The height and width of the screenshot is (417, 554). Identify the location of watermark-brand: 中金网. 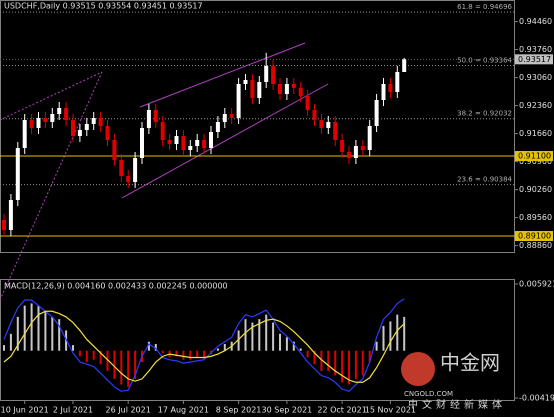
(470, 363).